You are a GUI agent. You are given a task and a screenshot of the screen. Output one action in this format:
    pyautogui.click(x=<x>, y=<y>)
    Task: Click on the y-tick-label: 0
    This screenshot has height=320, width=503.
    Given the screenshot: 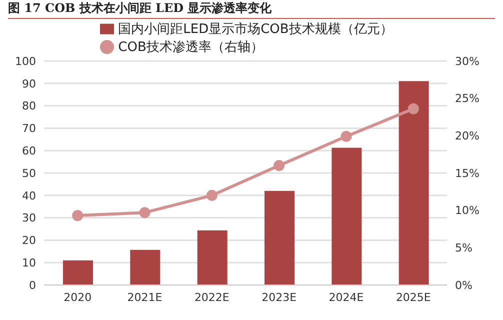 What is the action you would take?
    pyautogui.click(x=32, y=285)
    